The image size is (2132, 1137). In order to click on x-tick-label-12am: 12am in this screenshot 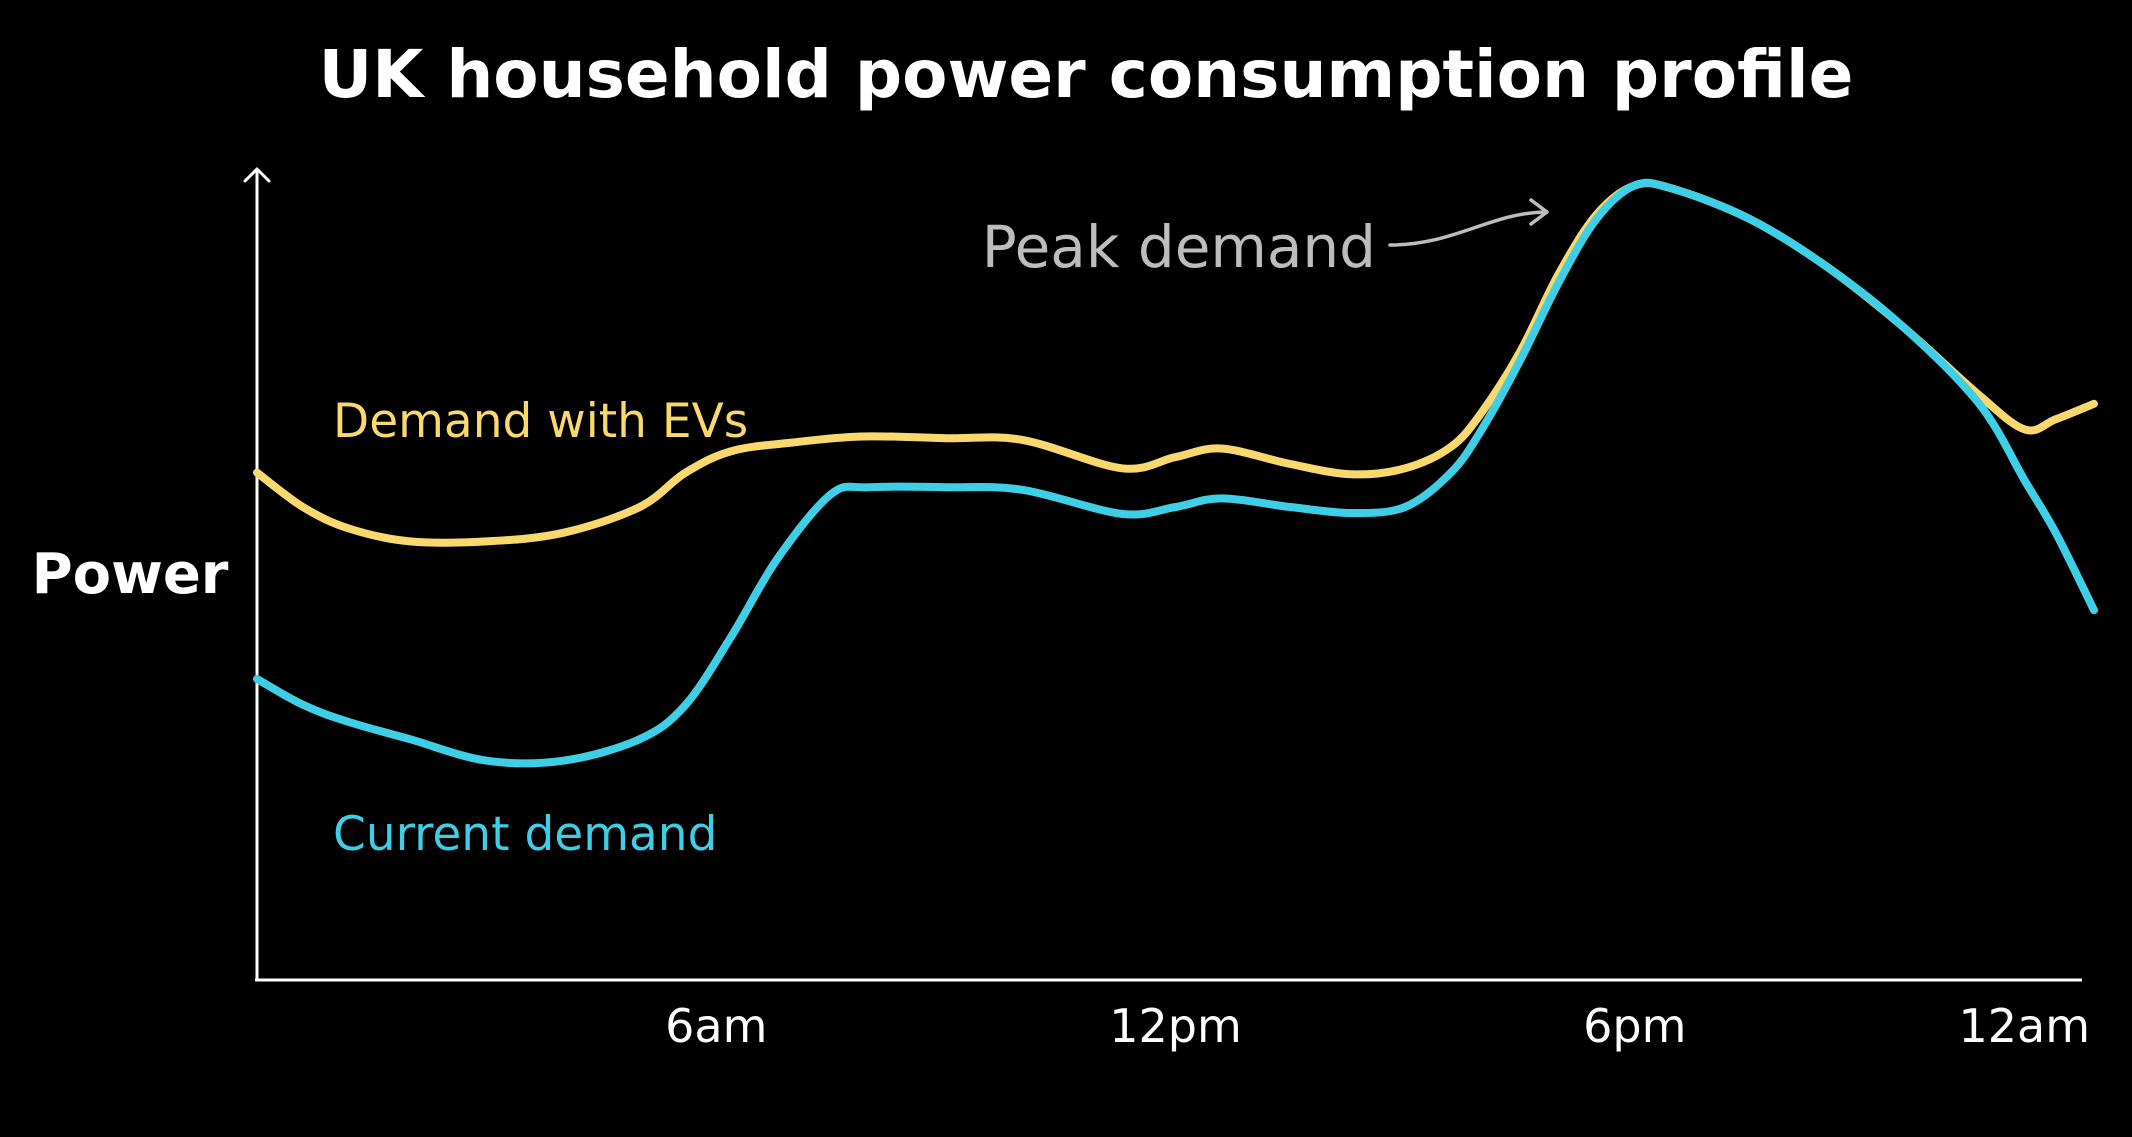, I will do `click(2024, 1026)`.